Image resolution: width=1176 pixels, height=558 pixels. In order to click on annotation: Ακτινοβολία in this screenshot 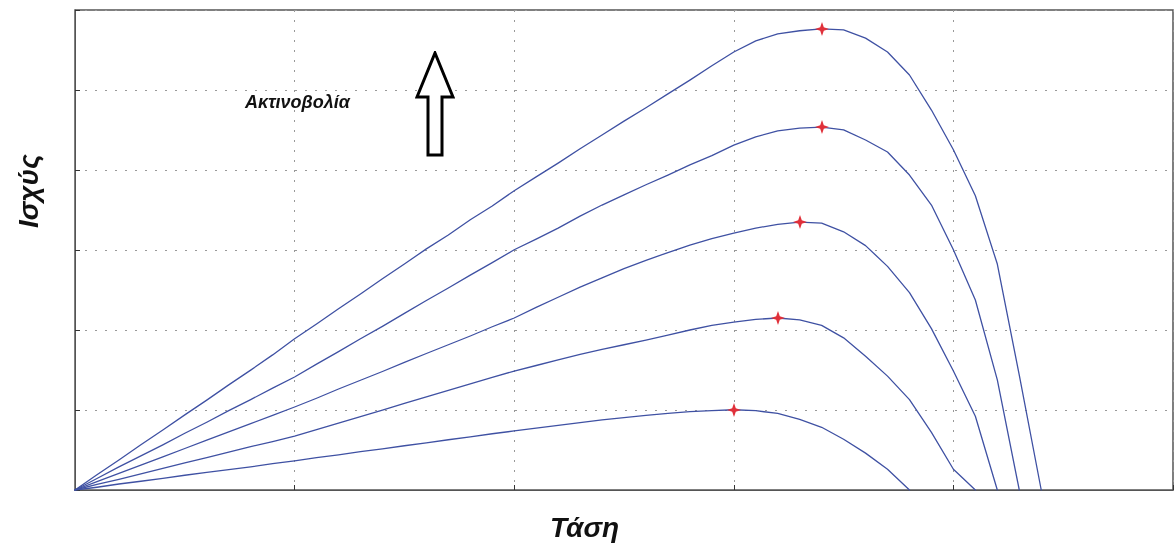, I will do `click(297, 102)`.